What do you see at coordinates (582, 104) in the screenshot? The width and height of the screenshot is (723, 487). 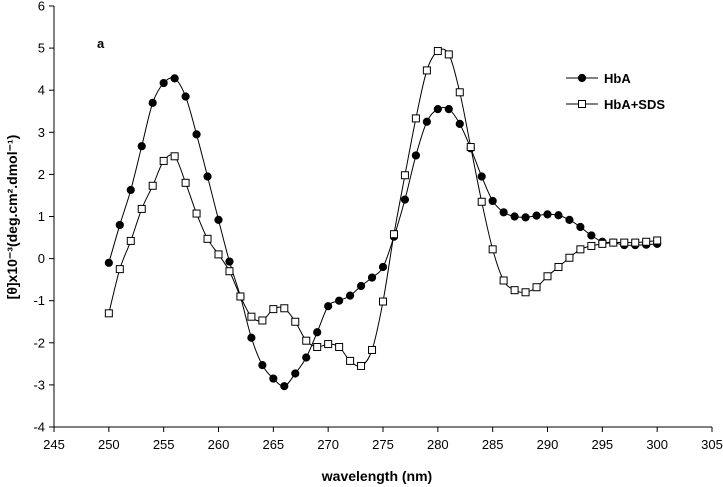 I see `legend-marker-hba-sds` at bounding box center [582, 104].